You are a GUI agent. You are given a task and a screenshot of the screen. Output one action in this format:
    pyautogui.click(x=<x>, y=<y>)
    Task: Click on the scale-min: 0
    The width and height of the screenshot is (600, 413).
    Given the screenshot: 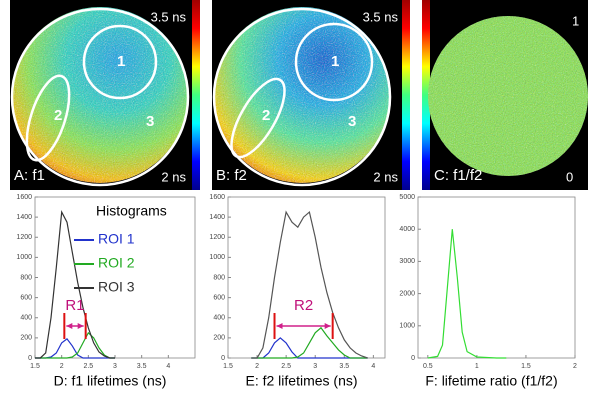 What is the action you would take?
    pyautogui.click(x=569, y=176)
    